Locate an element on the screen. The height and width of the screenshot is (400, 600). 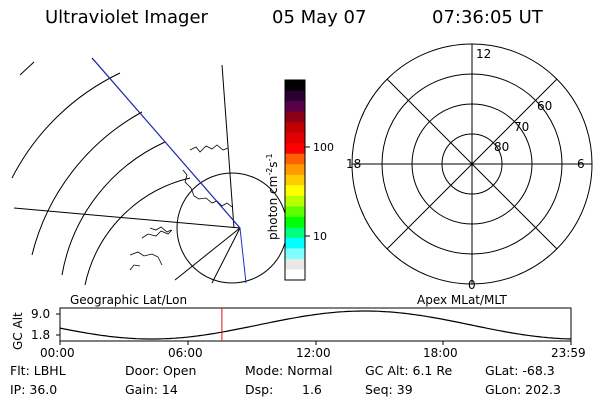
colorbar-frame is located at coordinates (295, 180).